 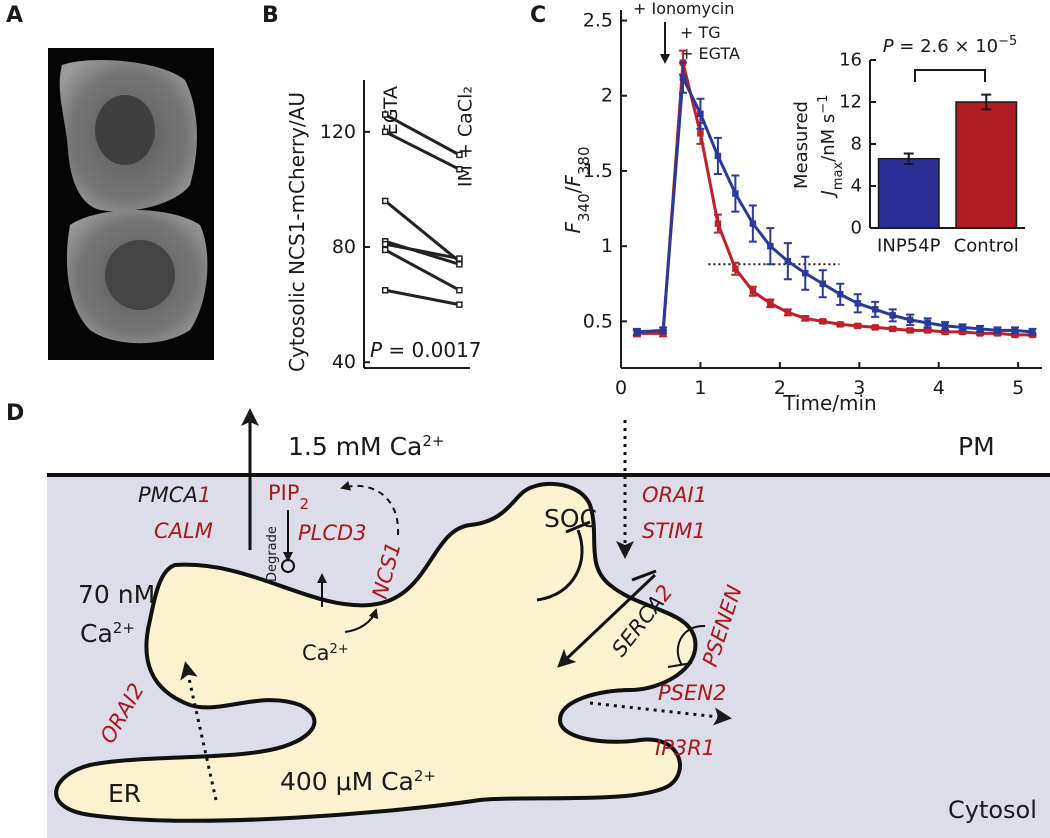 I want to click on y-tick-label: 16, so click(x=850, y=60).